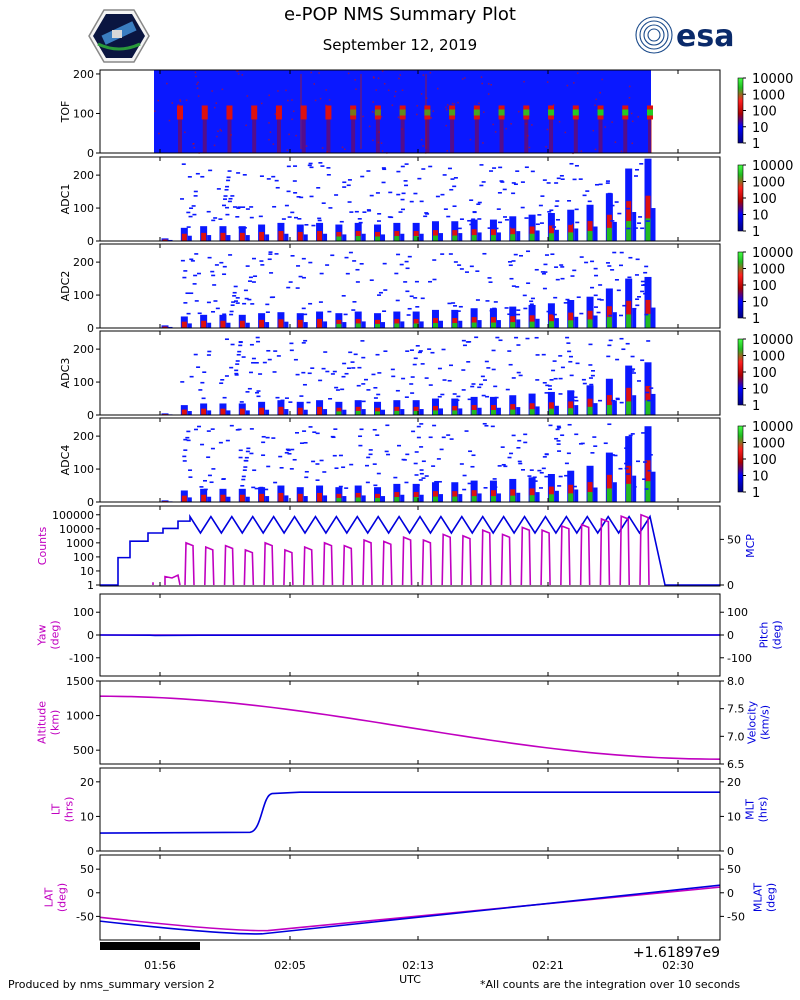 This screenshot has width=800, height=1000. Describe the element at coordinates (759, 722) in the screenshot. I see `velocity-ylabel: Velocity (km/s)` at that location.